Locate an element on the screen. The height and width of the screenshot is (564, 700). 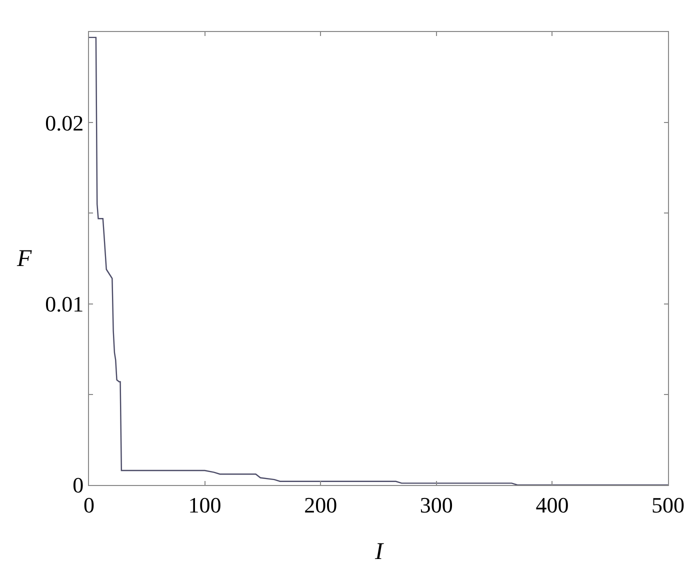
x-tick-label: 100 is located at coordinates (205, 505).